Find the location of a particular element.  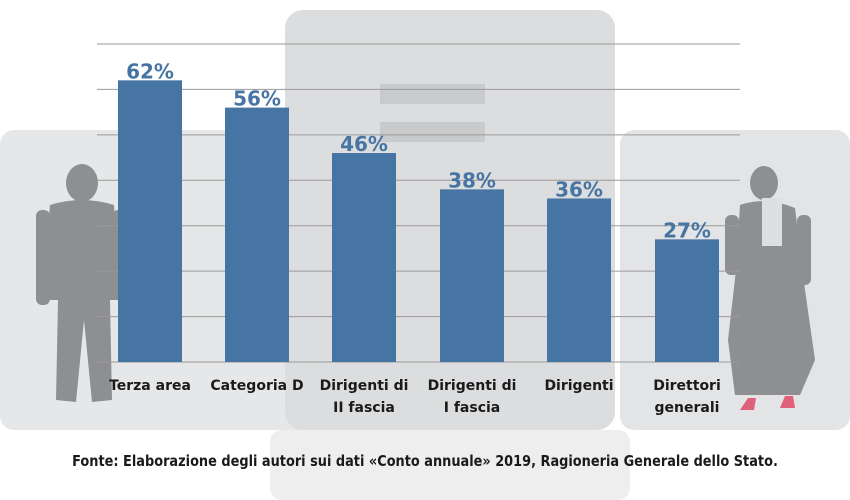

category-label: Terza area is located at coordinates (150, 386).